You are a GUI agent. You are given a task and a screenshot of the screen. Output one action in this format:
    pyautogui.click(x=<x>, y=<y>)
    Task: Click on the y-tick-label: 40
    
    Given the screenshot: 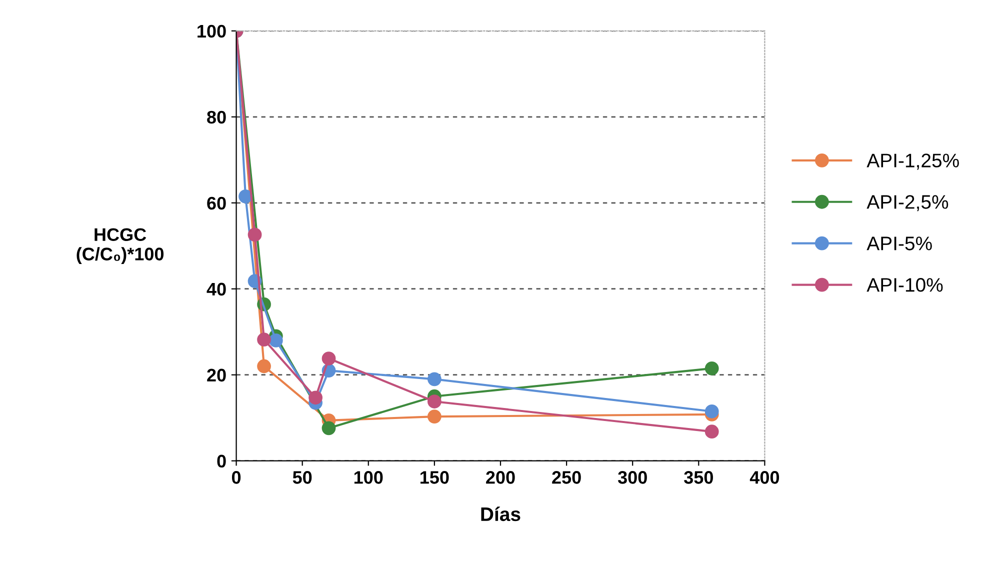 What is the action you would take?
    pyautogui.click(x=216, y=289)
    